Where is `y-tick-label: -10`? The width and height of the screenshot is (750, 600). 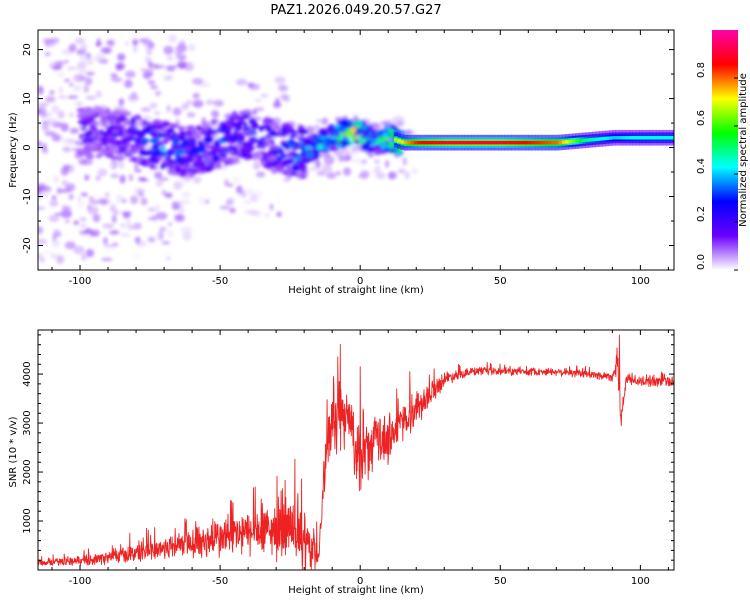 y-tick-label: -10 is located at coordinates (27, 196).